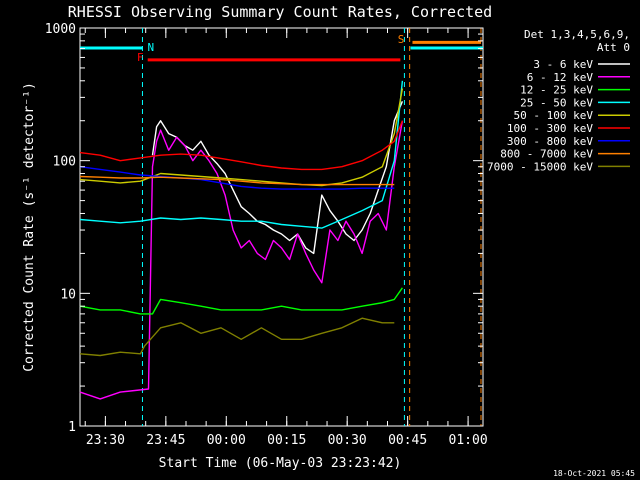  What do you see at coordinates (60, 29) in the screenshot?
I see `y-tick-label: 1000` at bounding box center [60, 29].